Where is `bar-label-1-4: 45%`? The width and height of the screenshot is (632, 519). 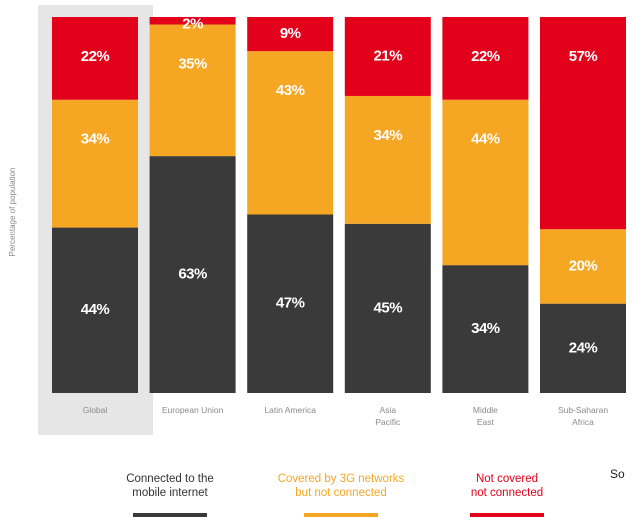 bar-label-1-4: 45% is located at coordinates (388, 307).